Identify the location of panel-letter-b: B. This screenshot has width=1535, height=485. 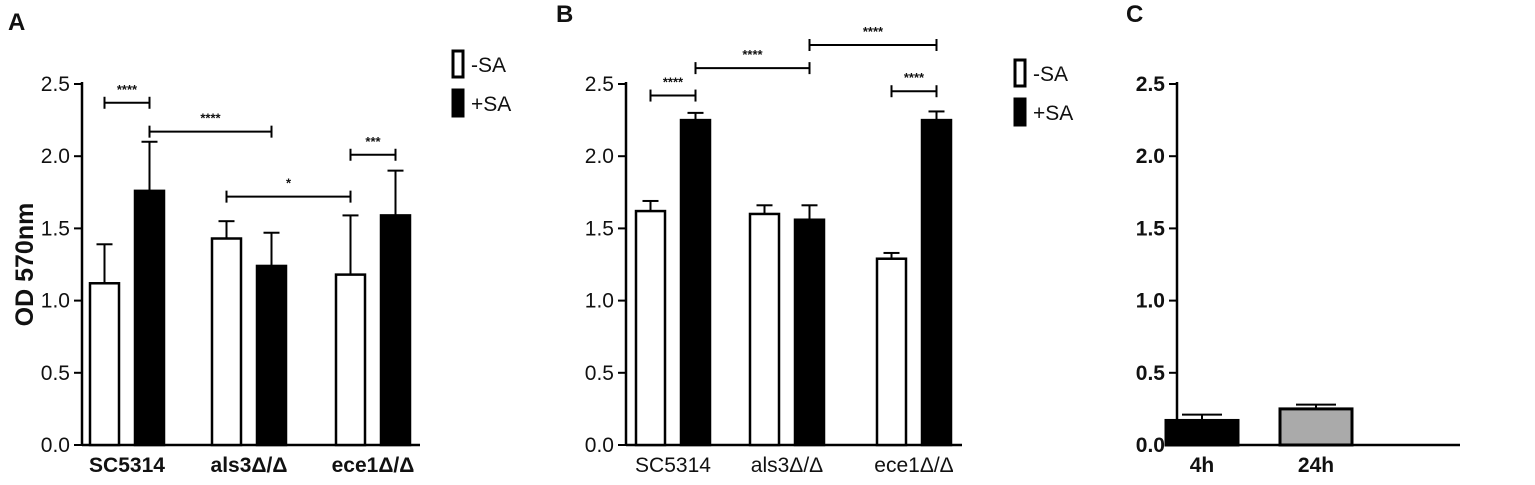
(564, 14).